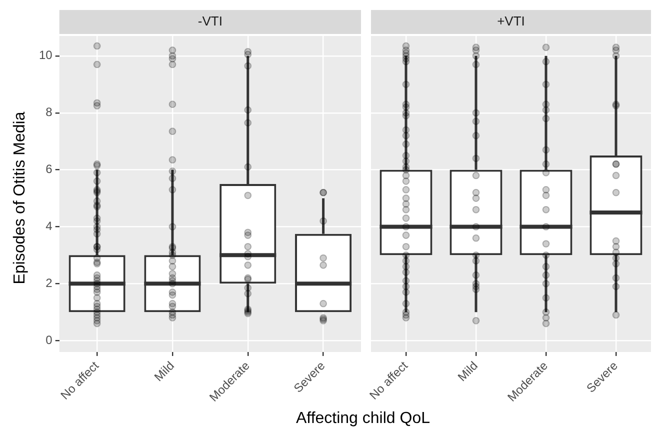 This screenshot has height=437, width=660. Describe the element at coordinates (511, 21) in the screenshot. I see `chart-title: +VTI` at that location.